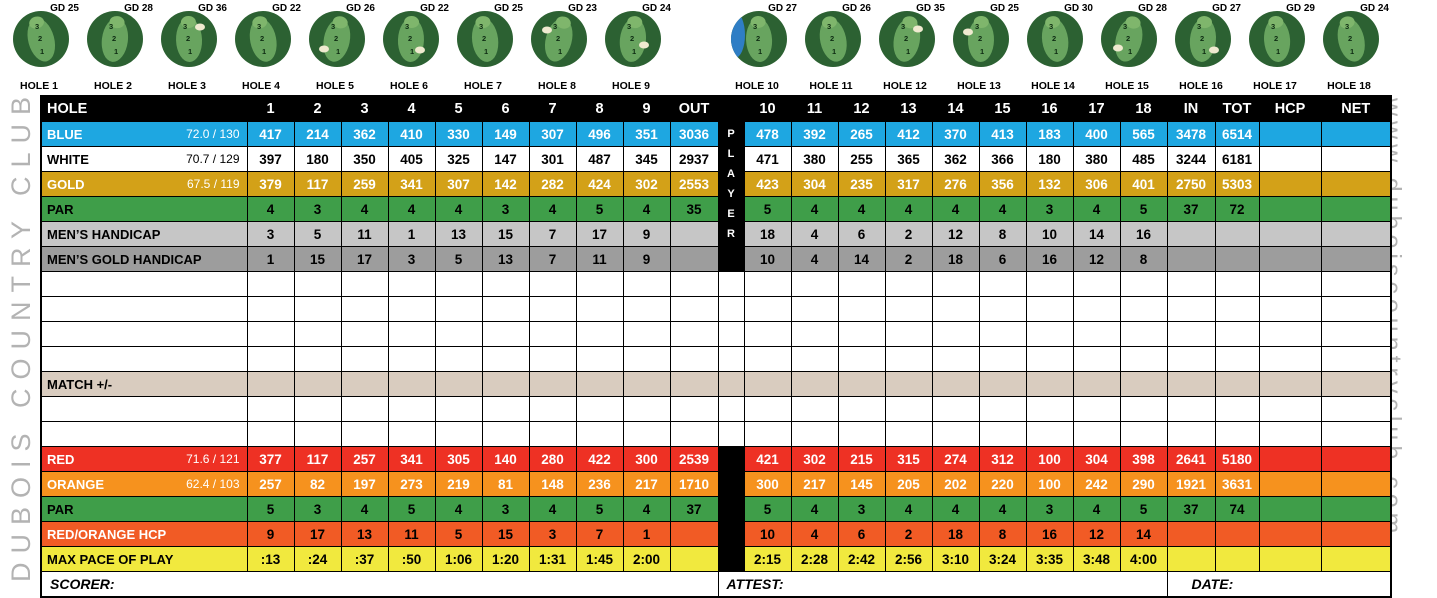 The height and width of the screenshot is (598, 1437). I want to click on header-hole-13: 13, so click(908, 108).